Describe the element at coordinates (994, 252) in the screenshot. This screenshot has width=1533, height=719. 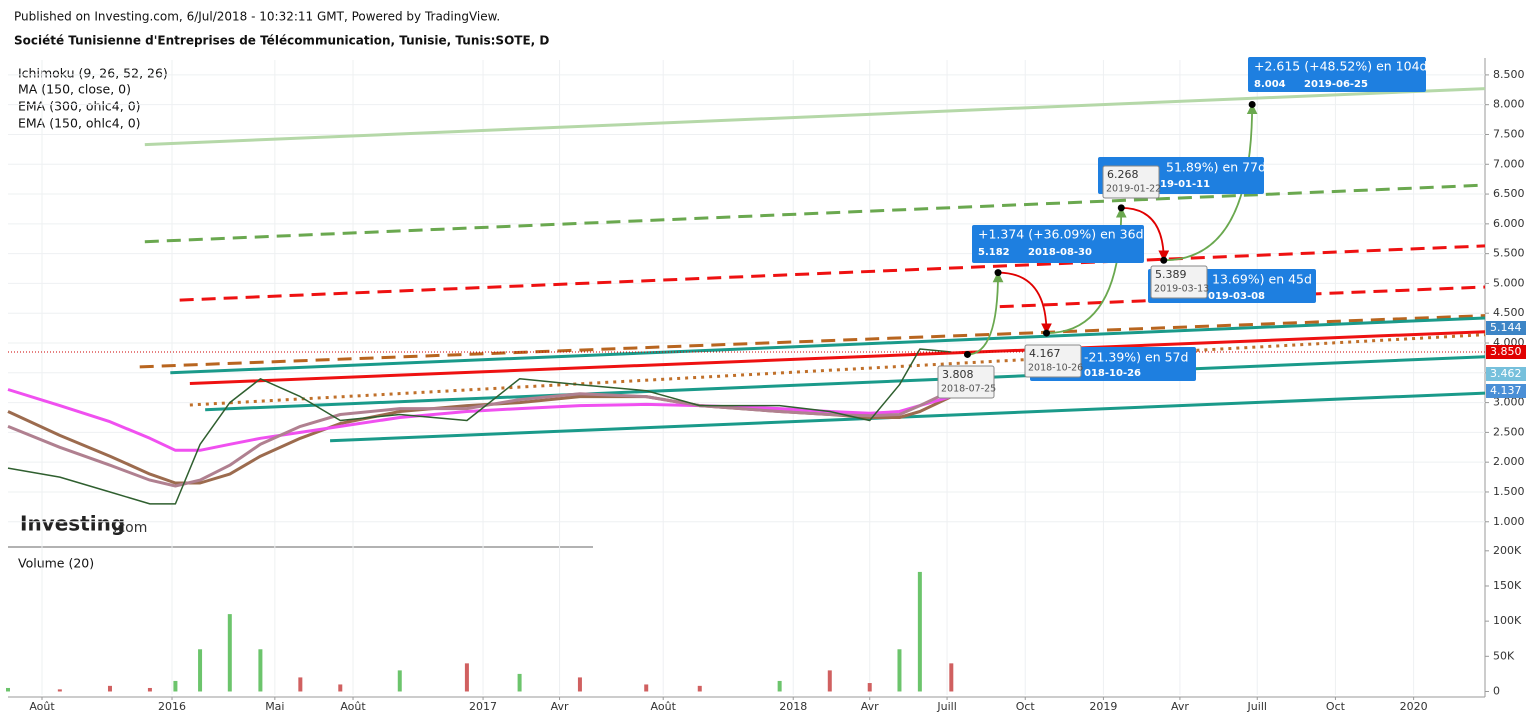
I see `annotation-price: 5.182` at that location.